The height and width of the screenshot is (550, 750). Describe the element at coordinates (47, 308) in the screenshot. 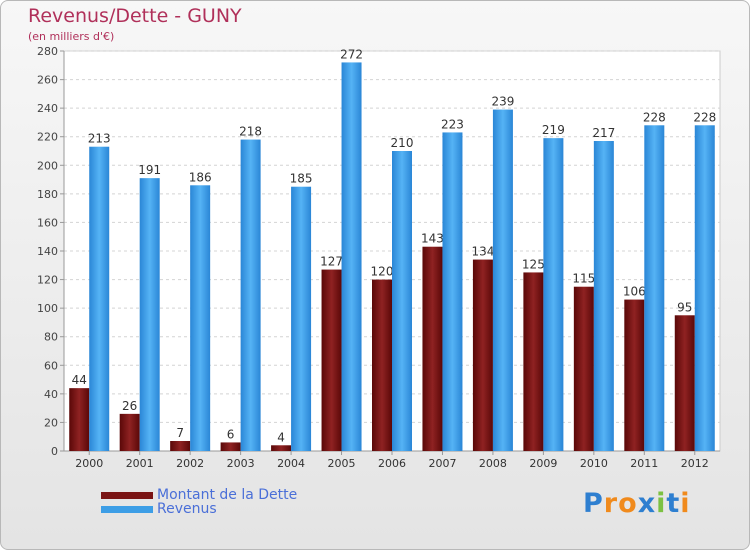

I see `y-tick-label: 100` at that location.